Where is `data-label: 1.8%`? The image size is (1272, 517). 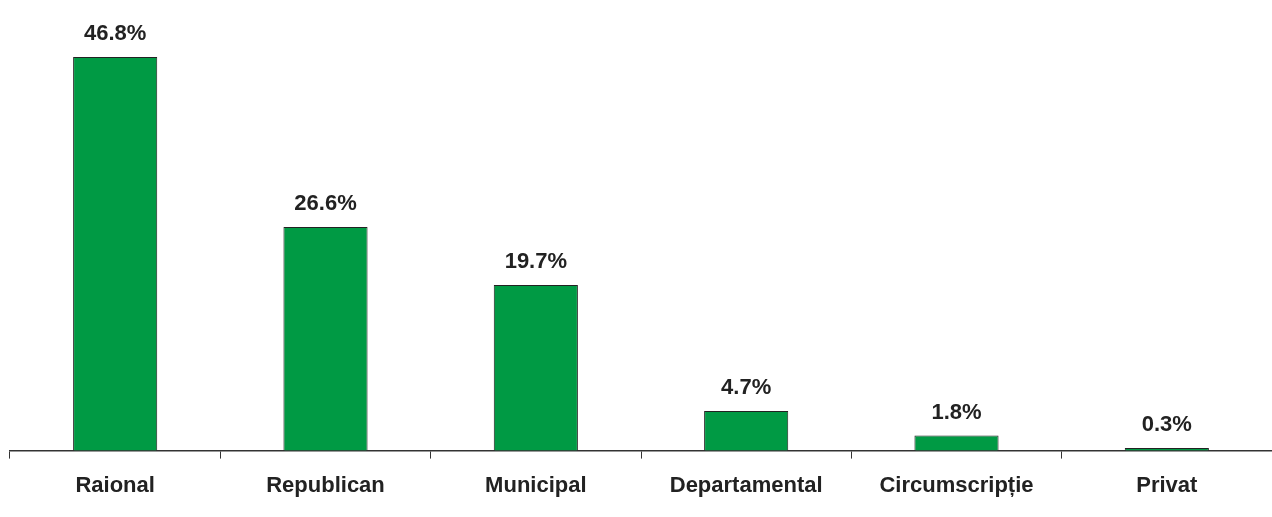 data-label: 1.8% is located at coordinates (956, 411).